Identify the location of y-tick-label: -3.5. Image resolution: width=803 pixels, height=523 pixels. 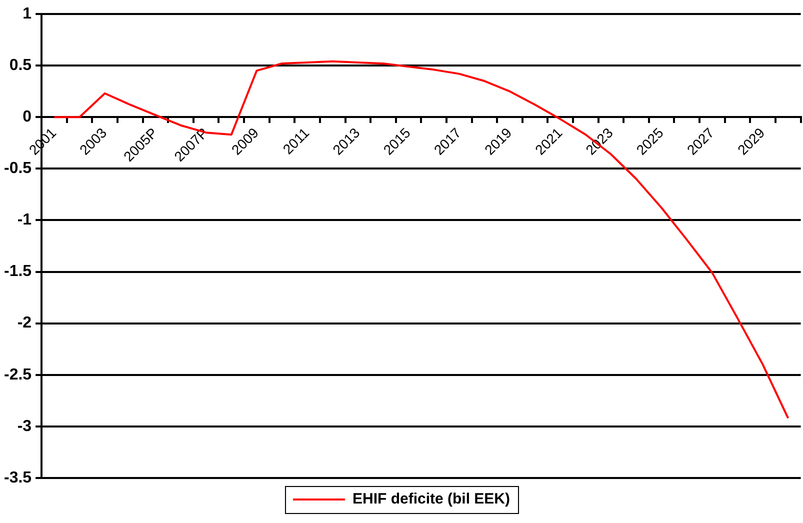
(18, 477).